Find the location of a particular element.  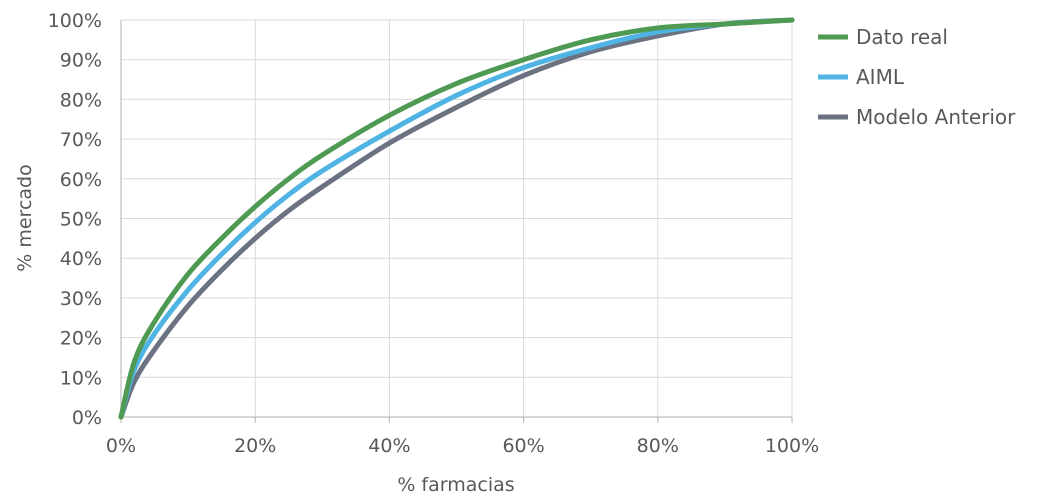

legend-label-1: AIML is located at coordinates (880, 77).